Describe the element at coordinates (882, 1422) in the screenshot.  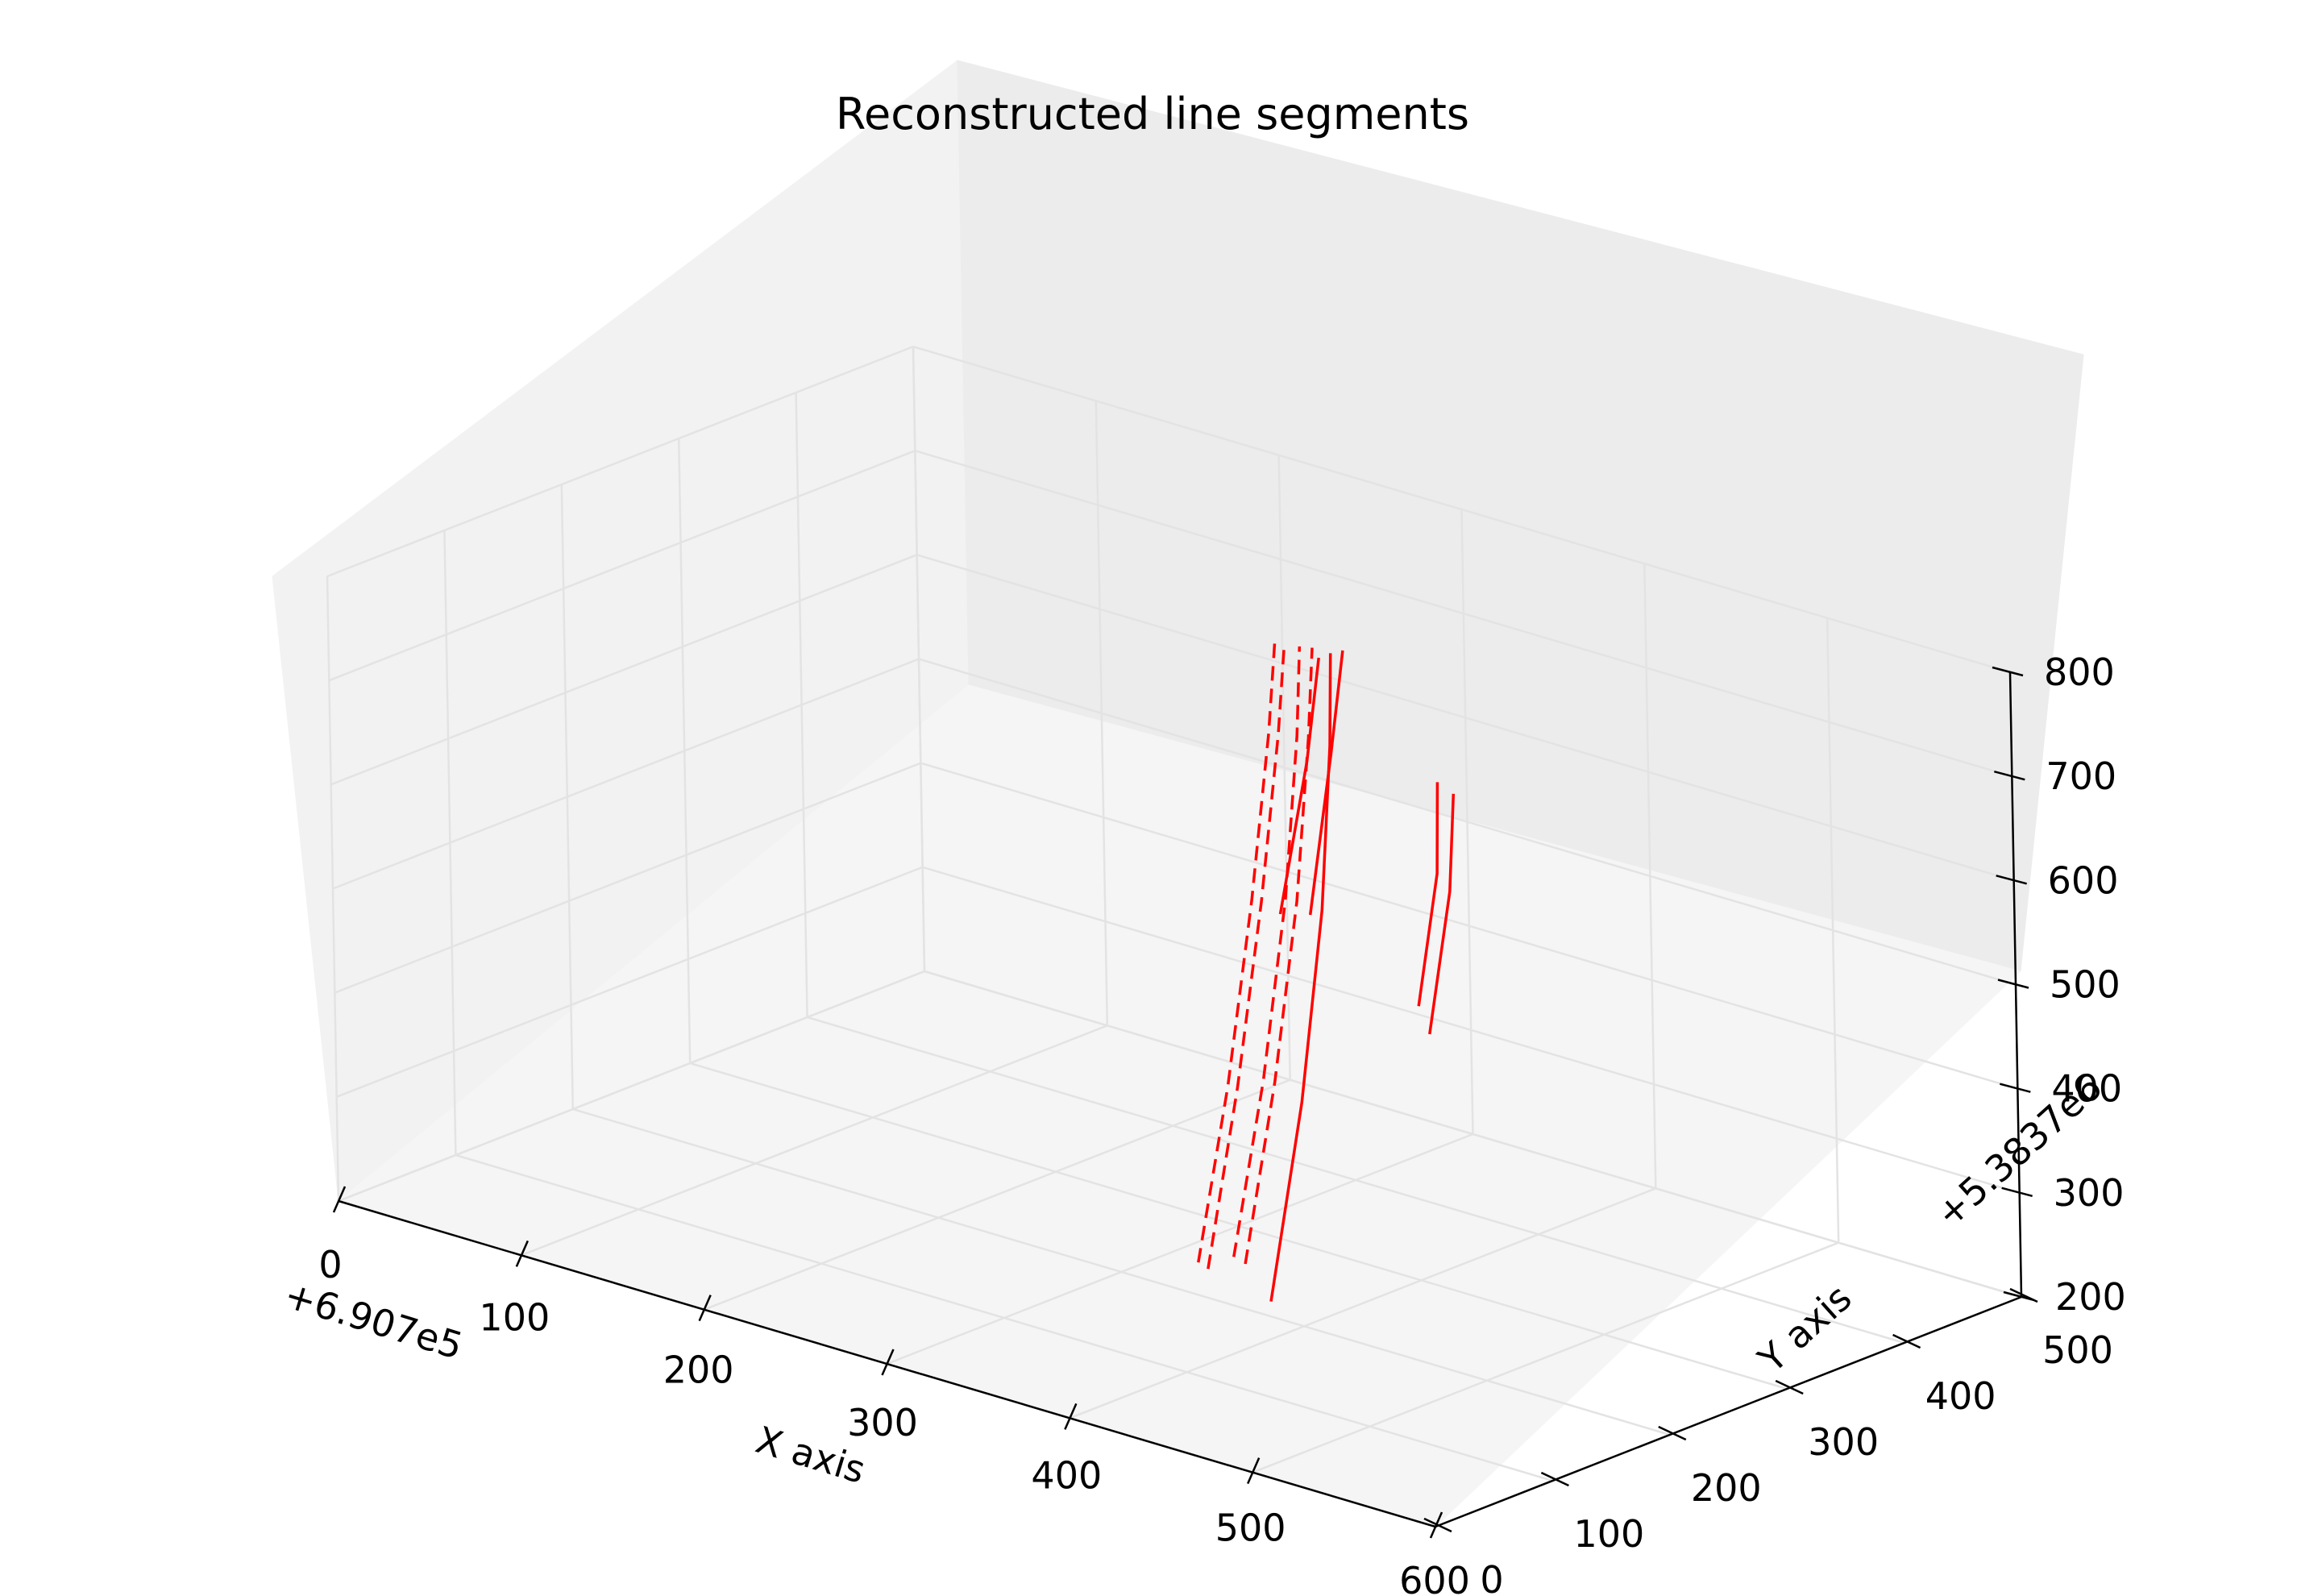
I see `x-tick-label: 300` at that location.